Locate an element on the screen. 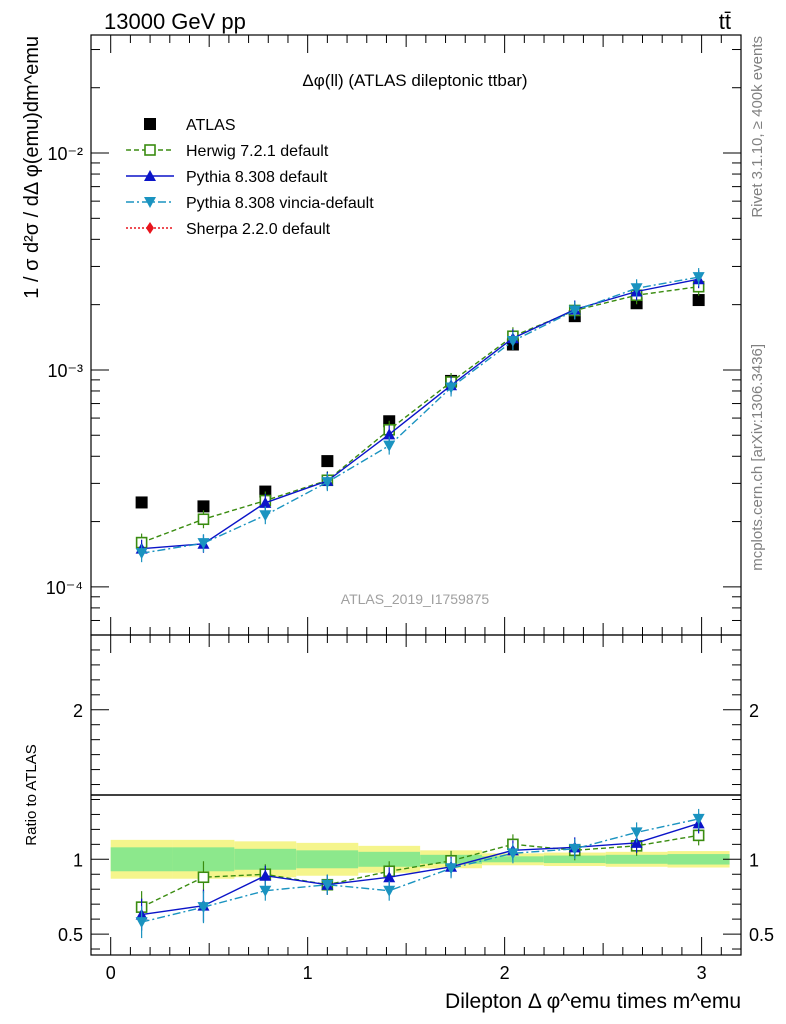  legend-entry: ATLAS is located at coordinates (190, 125).